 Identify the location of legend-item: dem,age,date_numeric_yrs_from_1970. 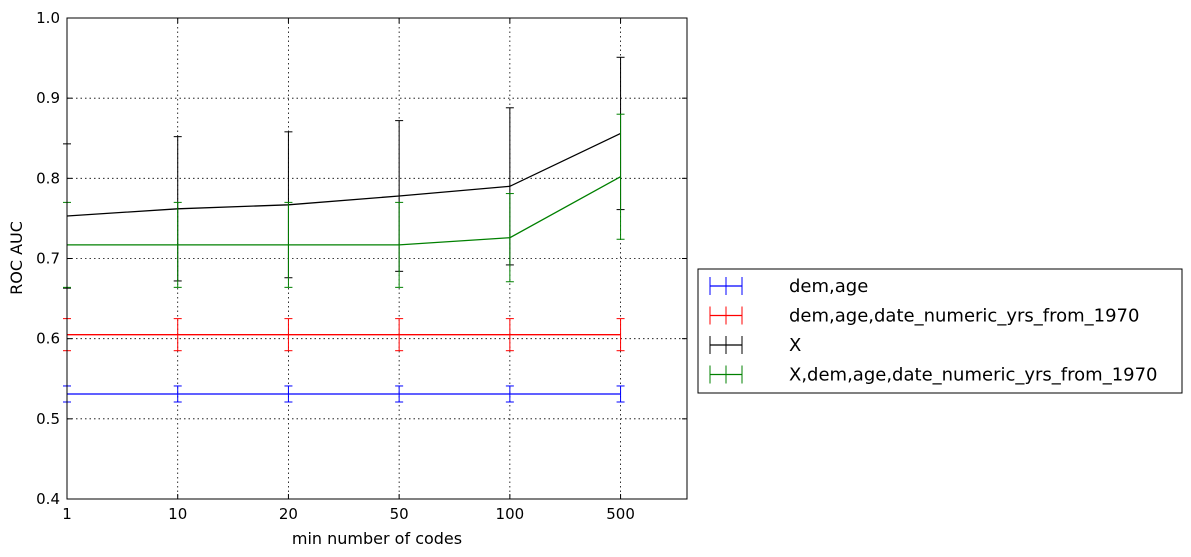
(924, 316).